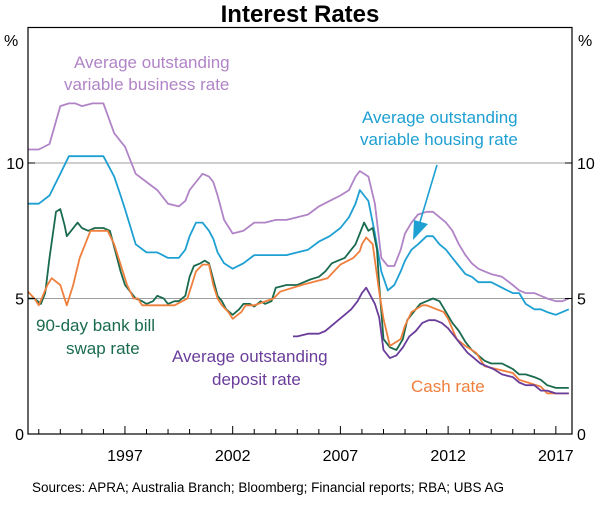 The image size is (600, 513). What do you see at coordinates (125, 456) in the screenshot?
I see `x-tick-label-1997: 1997` at bounding box center [125, 456].